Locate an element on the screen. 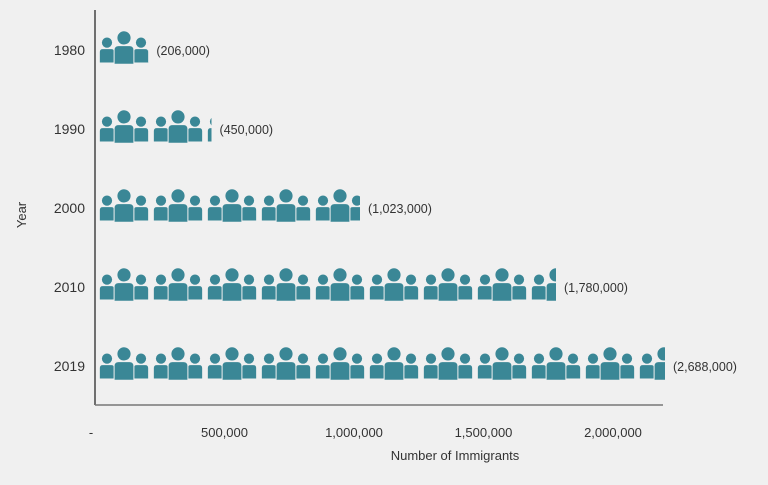  bar-1980 is located at coordinates (123, 48).